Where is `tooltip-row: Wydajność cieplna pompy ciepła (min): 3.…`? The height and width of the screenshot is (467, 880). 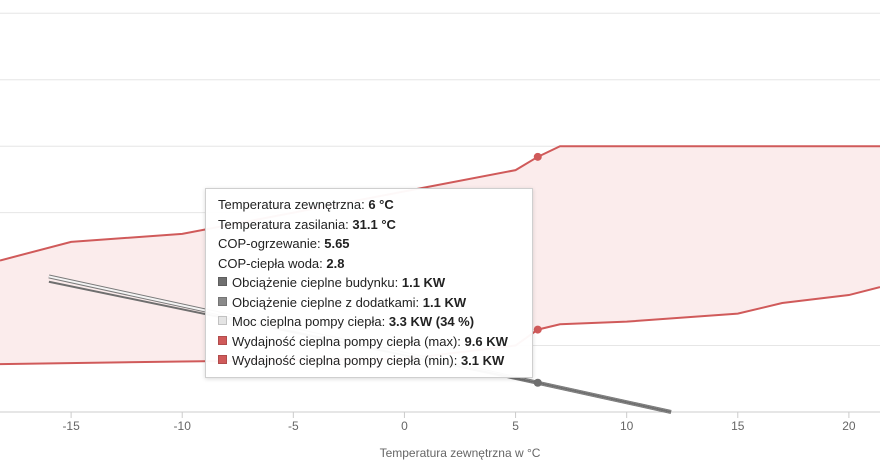
tooltip-row: Wydajność cieplna pompy ciepła (min): 3.… is located at coordinates (372, 361).